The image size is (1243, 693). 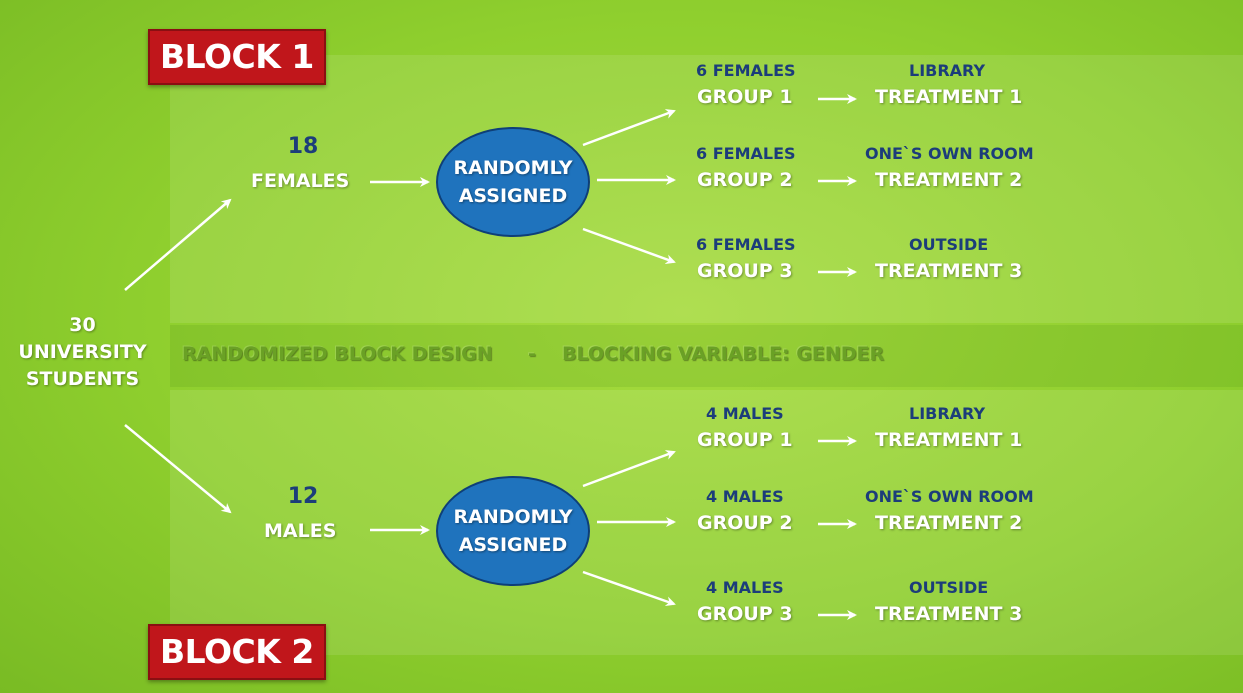 What do you see at coordinates (303, 146) in the screenshot?
I see `females-count: 18` at bounding box center [303, 146].